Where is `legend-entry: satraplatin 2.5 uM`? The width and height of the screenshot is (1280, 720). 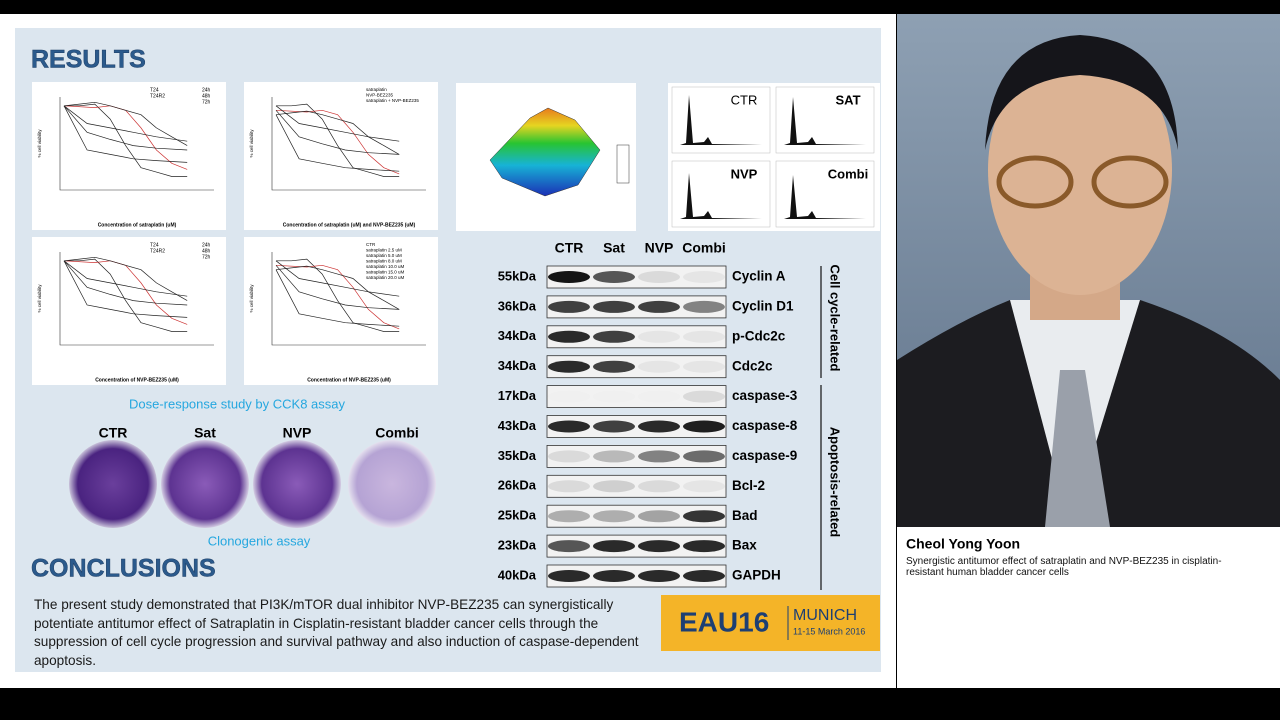
legend-entry: satraplatin 2.5 uM is located at coordinates (384, 250).